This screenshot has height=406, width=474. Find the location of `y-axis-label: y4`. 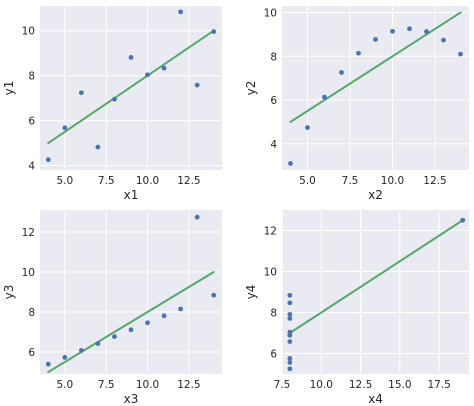

y-axis-label: y4 is located at coordinates (251, 292).